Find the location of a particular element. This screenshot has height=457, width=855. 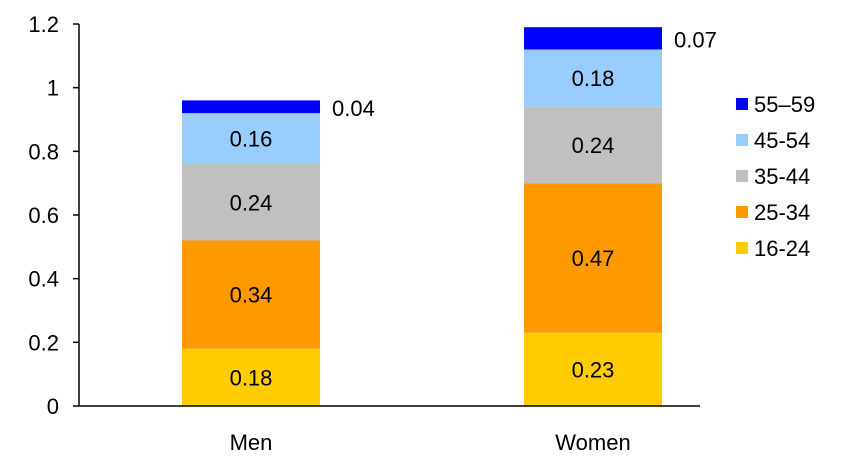

y-tick-label: 0.8 is located at coordinates (43, 151).